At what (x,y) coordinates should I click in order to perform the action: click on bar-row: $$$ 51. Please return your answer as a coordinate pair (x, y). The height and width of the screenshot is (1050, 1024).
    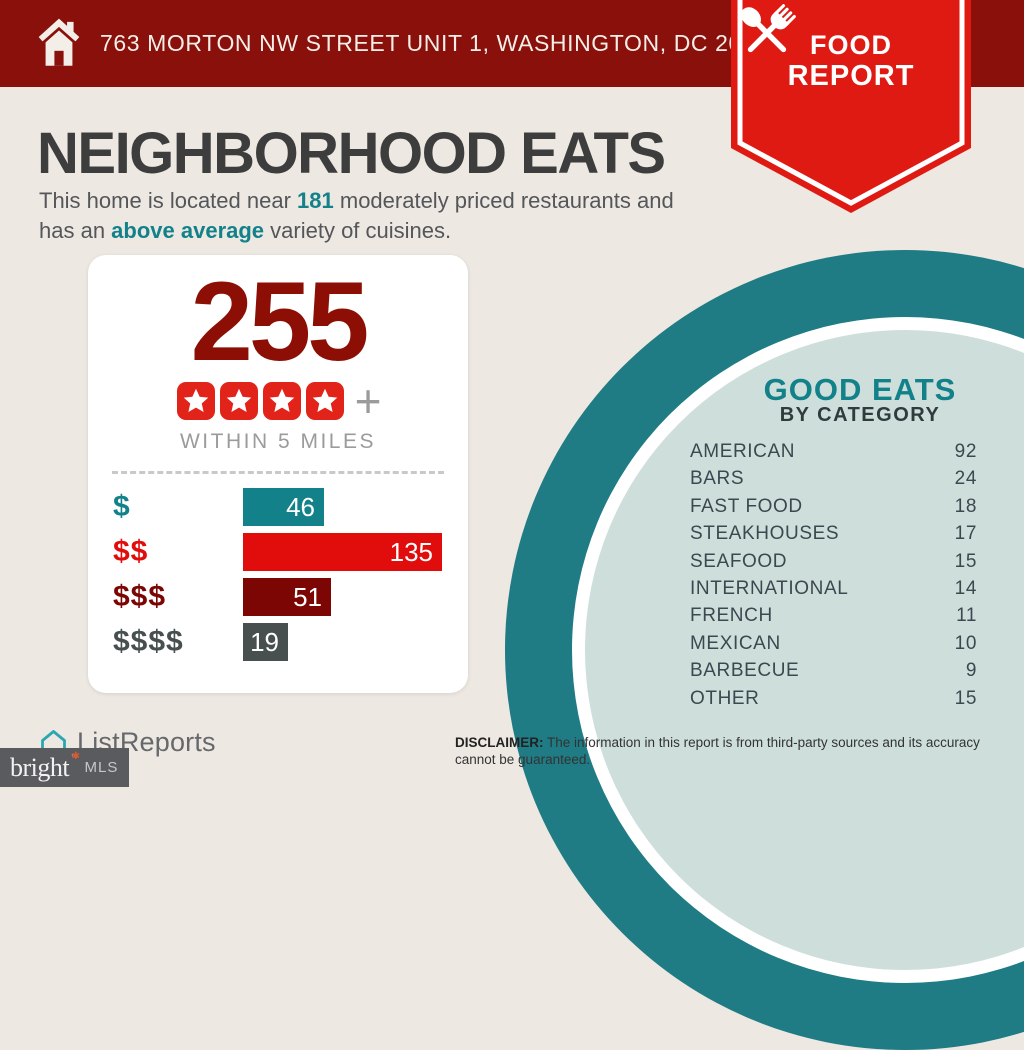
    Looking at the image, I should click on (278, 597).